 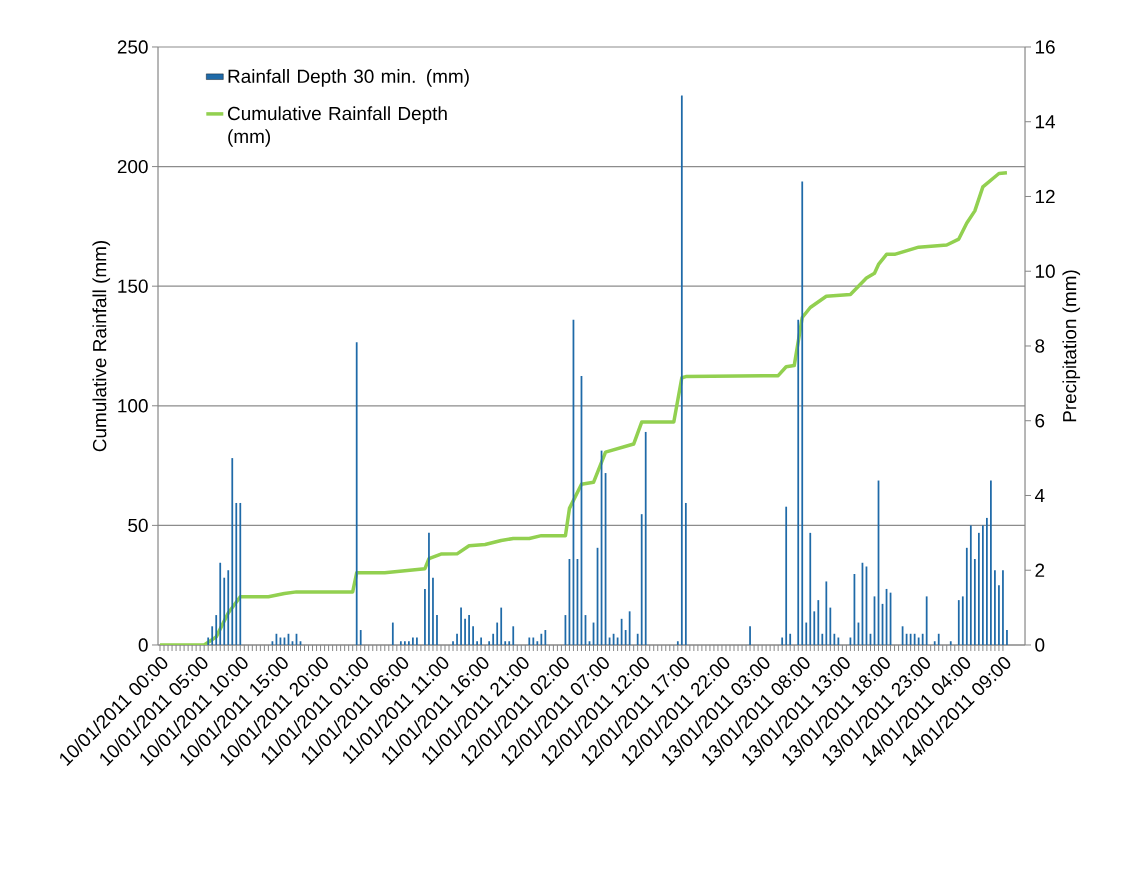 What do you see at coordinates (1040, 570) in the screenshot?
I see `y2-tick-label: 2` at bounding box center [1040, 570].